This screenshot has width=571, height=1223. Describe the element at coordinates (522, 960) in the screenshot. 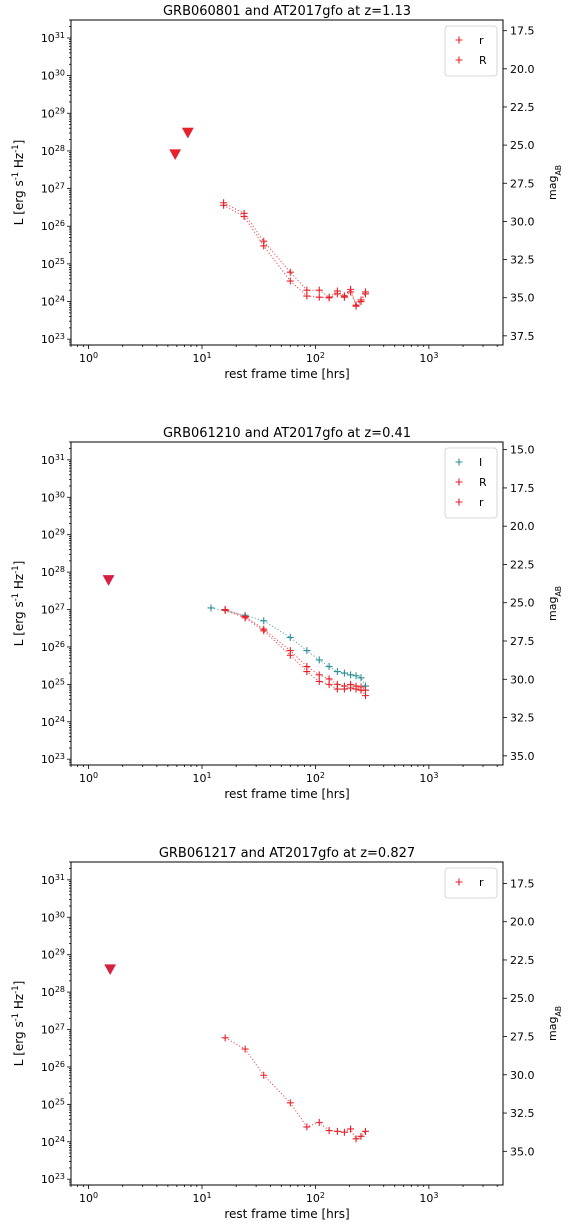

I see `right-tick-label: 22.5` at that location.